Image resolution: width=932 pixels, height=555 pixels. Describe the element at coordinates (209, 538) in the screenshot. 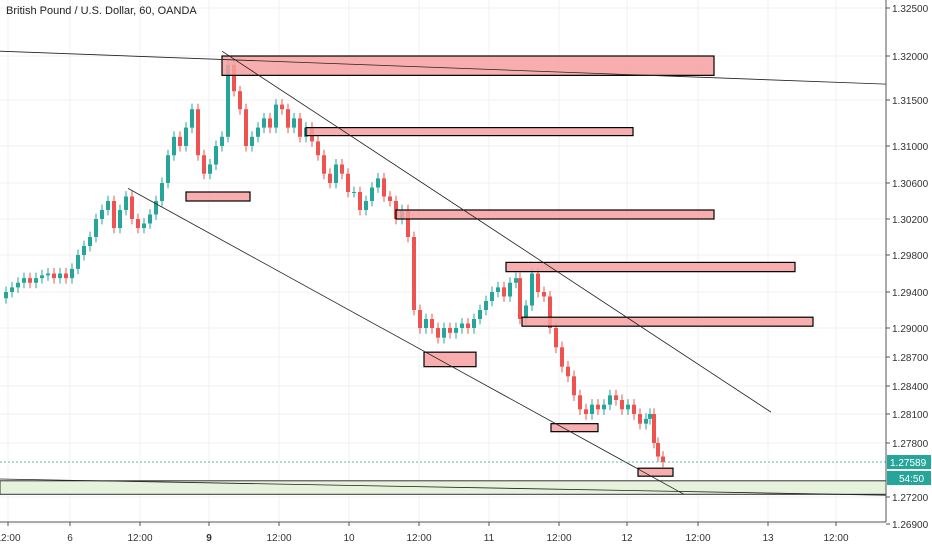

I see `time-tick-label: 9` at that location.